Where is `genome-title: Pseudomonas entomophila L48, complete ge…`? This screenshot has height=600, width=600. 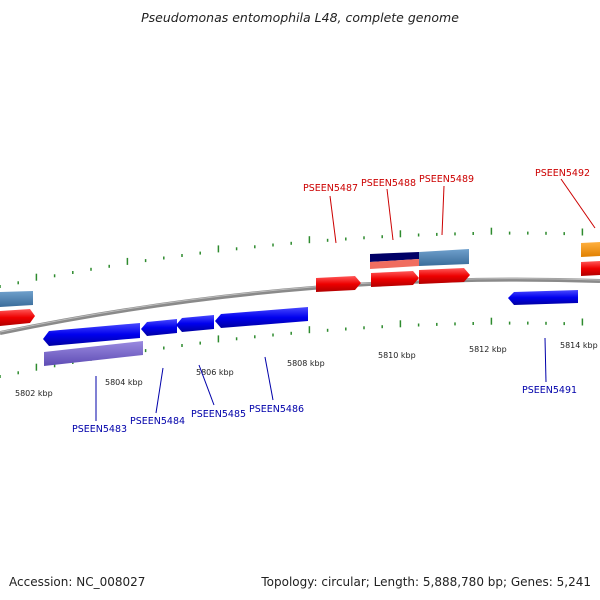
genome-title: Pseudomonas entomophila L48, complete ge… is located at coordinates (300, 17).